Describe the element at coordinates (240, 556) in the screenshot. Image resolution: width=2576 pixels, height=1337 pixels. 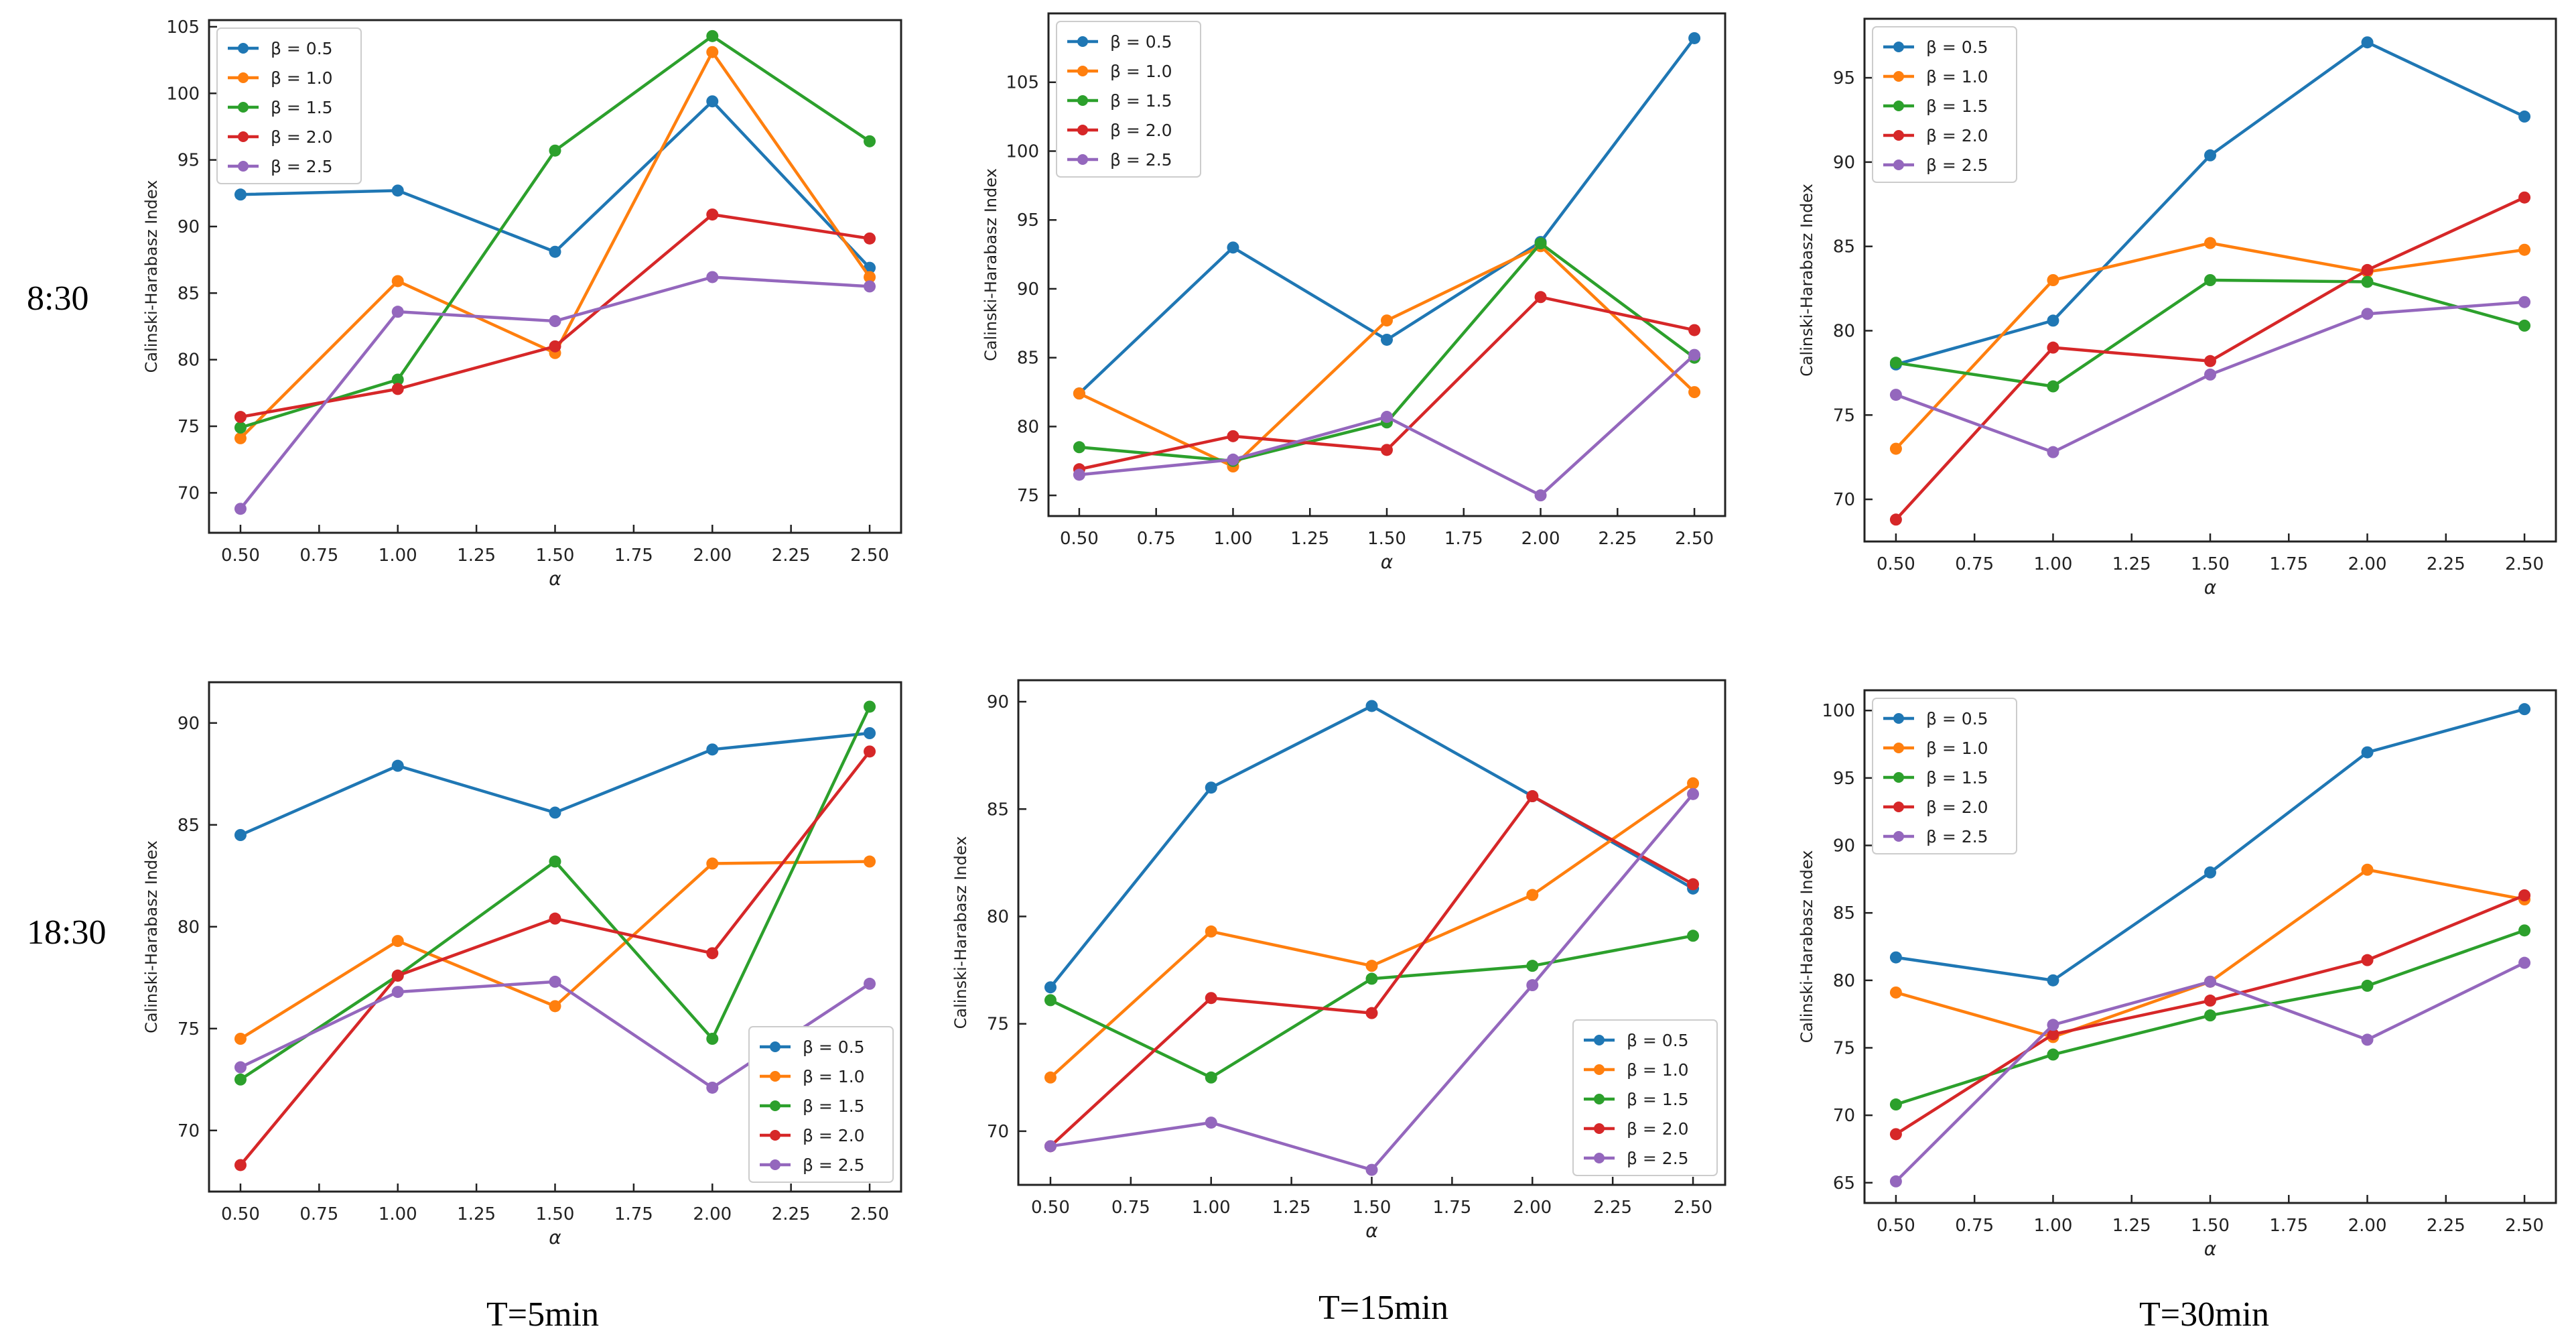
I see `x-tick-label: 0.50` at that location.